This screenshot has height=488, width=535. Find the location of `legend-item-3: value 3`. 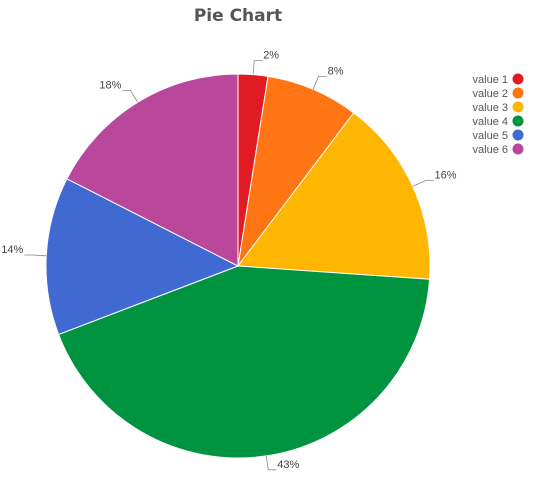

legend-item-3: value 3 is located at coordinates (498, 107).